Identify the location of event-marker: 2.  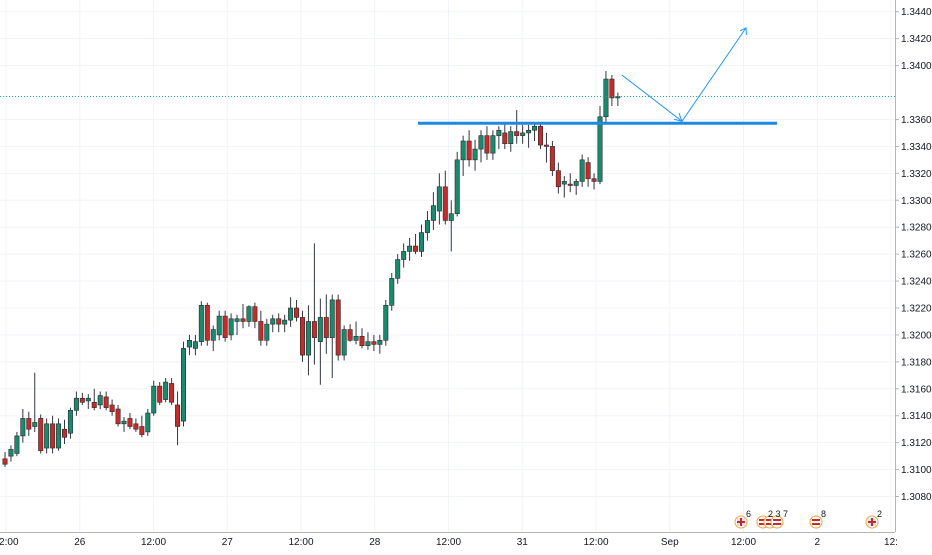
(873, 519).